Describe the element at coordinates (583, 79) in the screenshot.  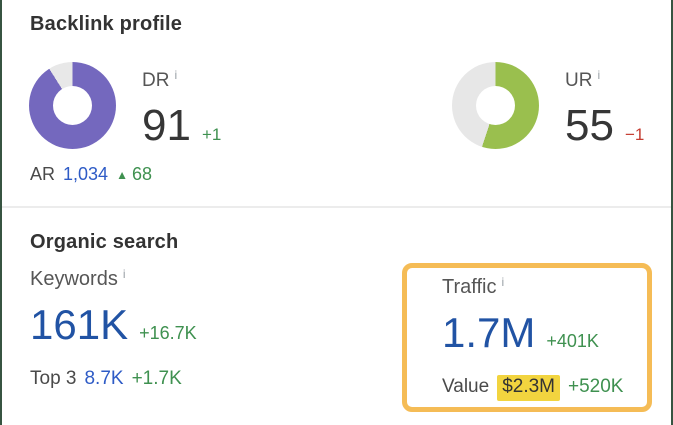
I see `ur-label: UR i` at that location.